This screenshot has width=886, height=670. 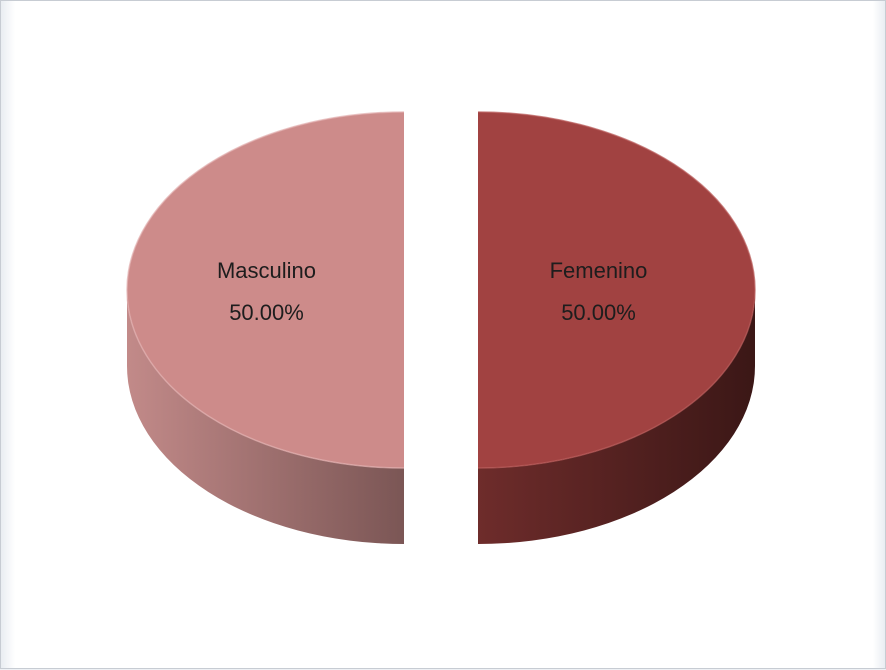 I want to click on slice-value-label-femenino: 50.00%, so click(x=598, y=312).